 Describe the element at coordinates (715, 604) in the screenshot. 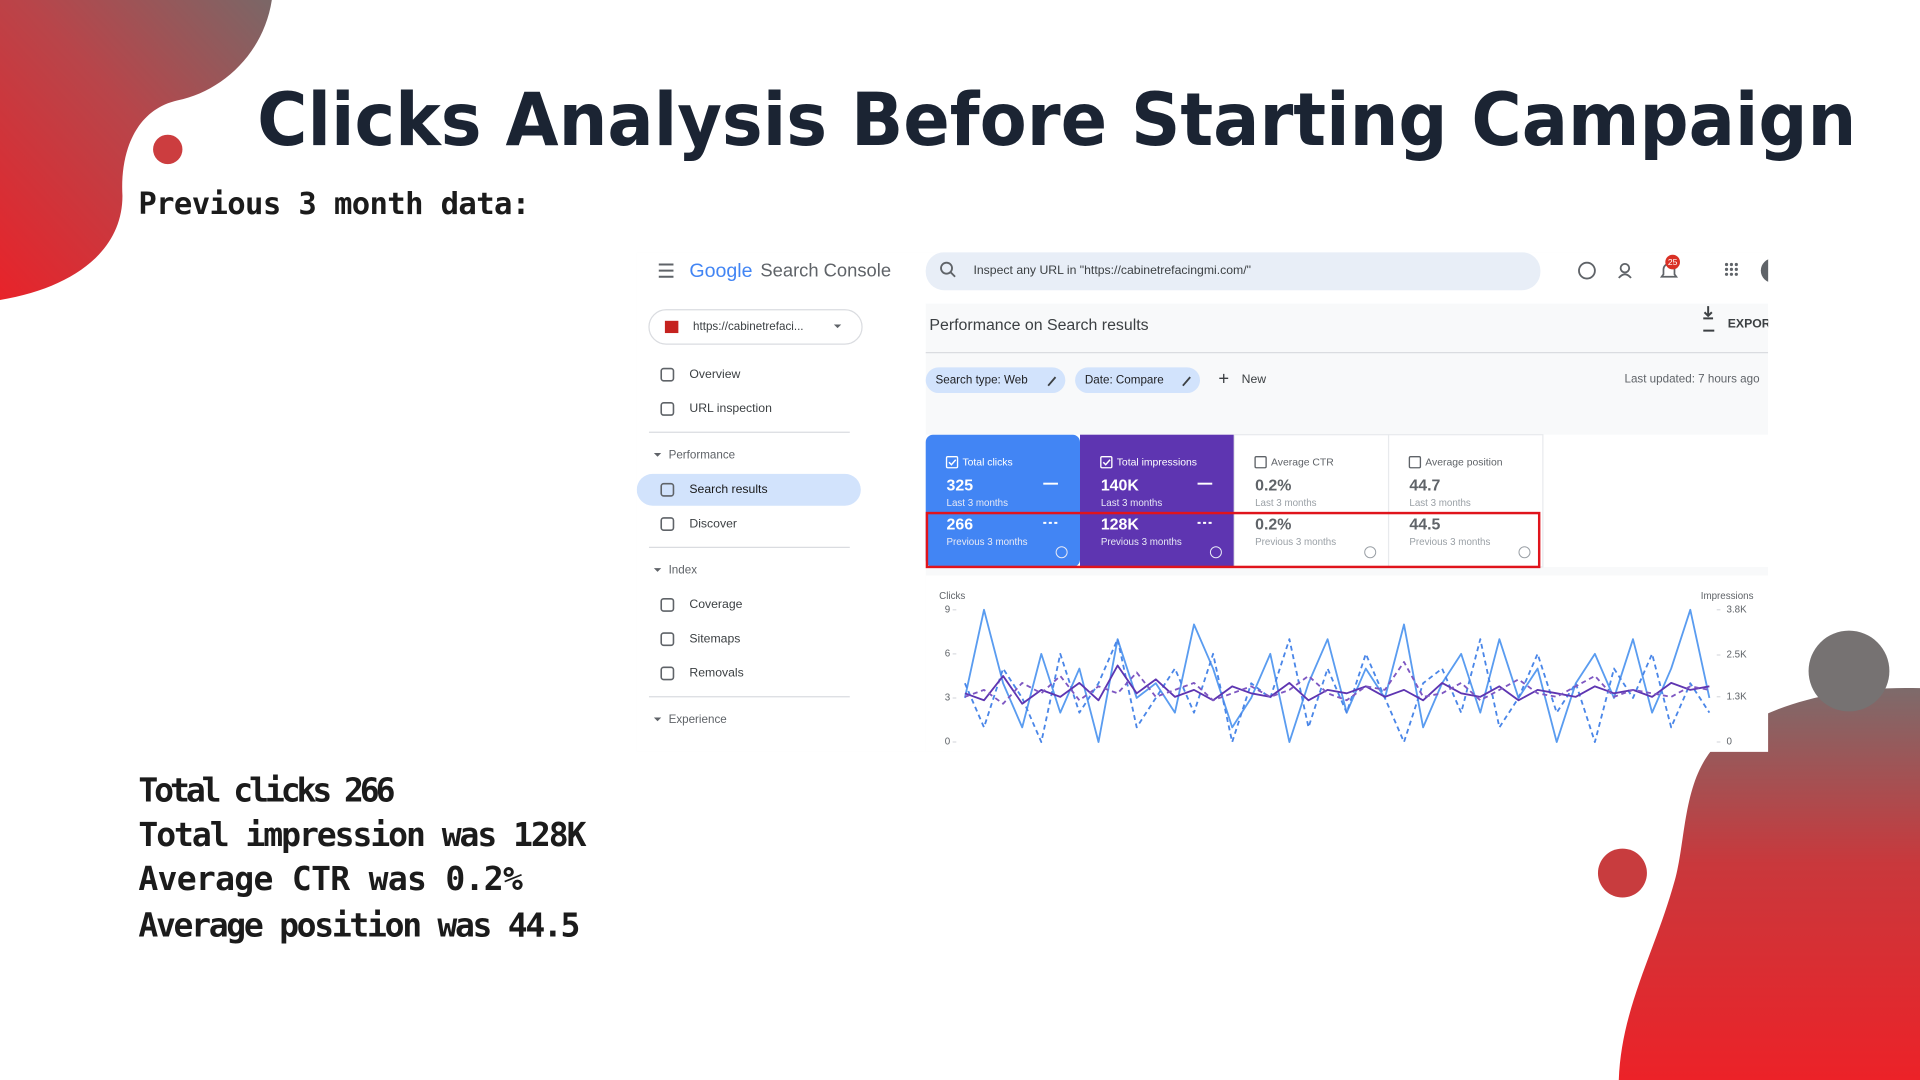

I see `nav-item: Coverage` at that location.